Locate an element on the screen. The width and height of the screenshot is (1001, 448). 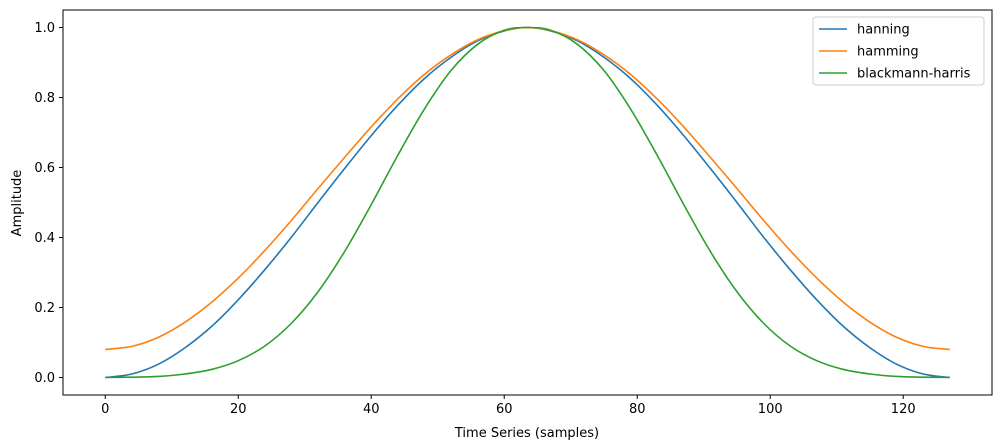
x-tick-label: 0 is located at coordinates (105, 409).